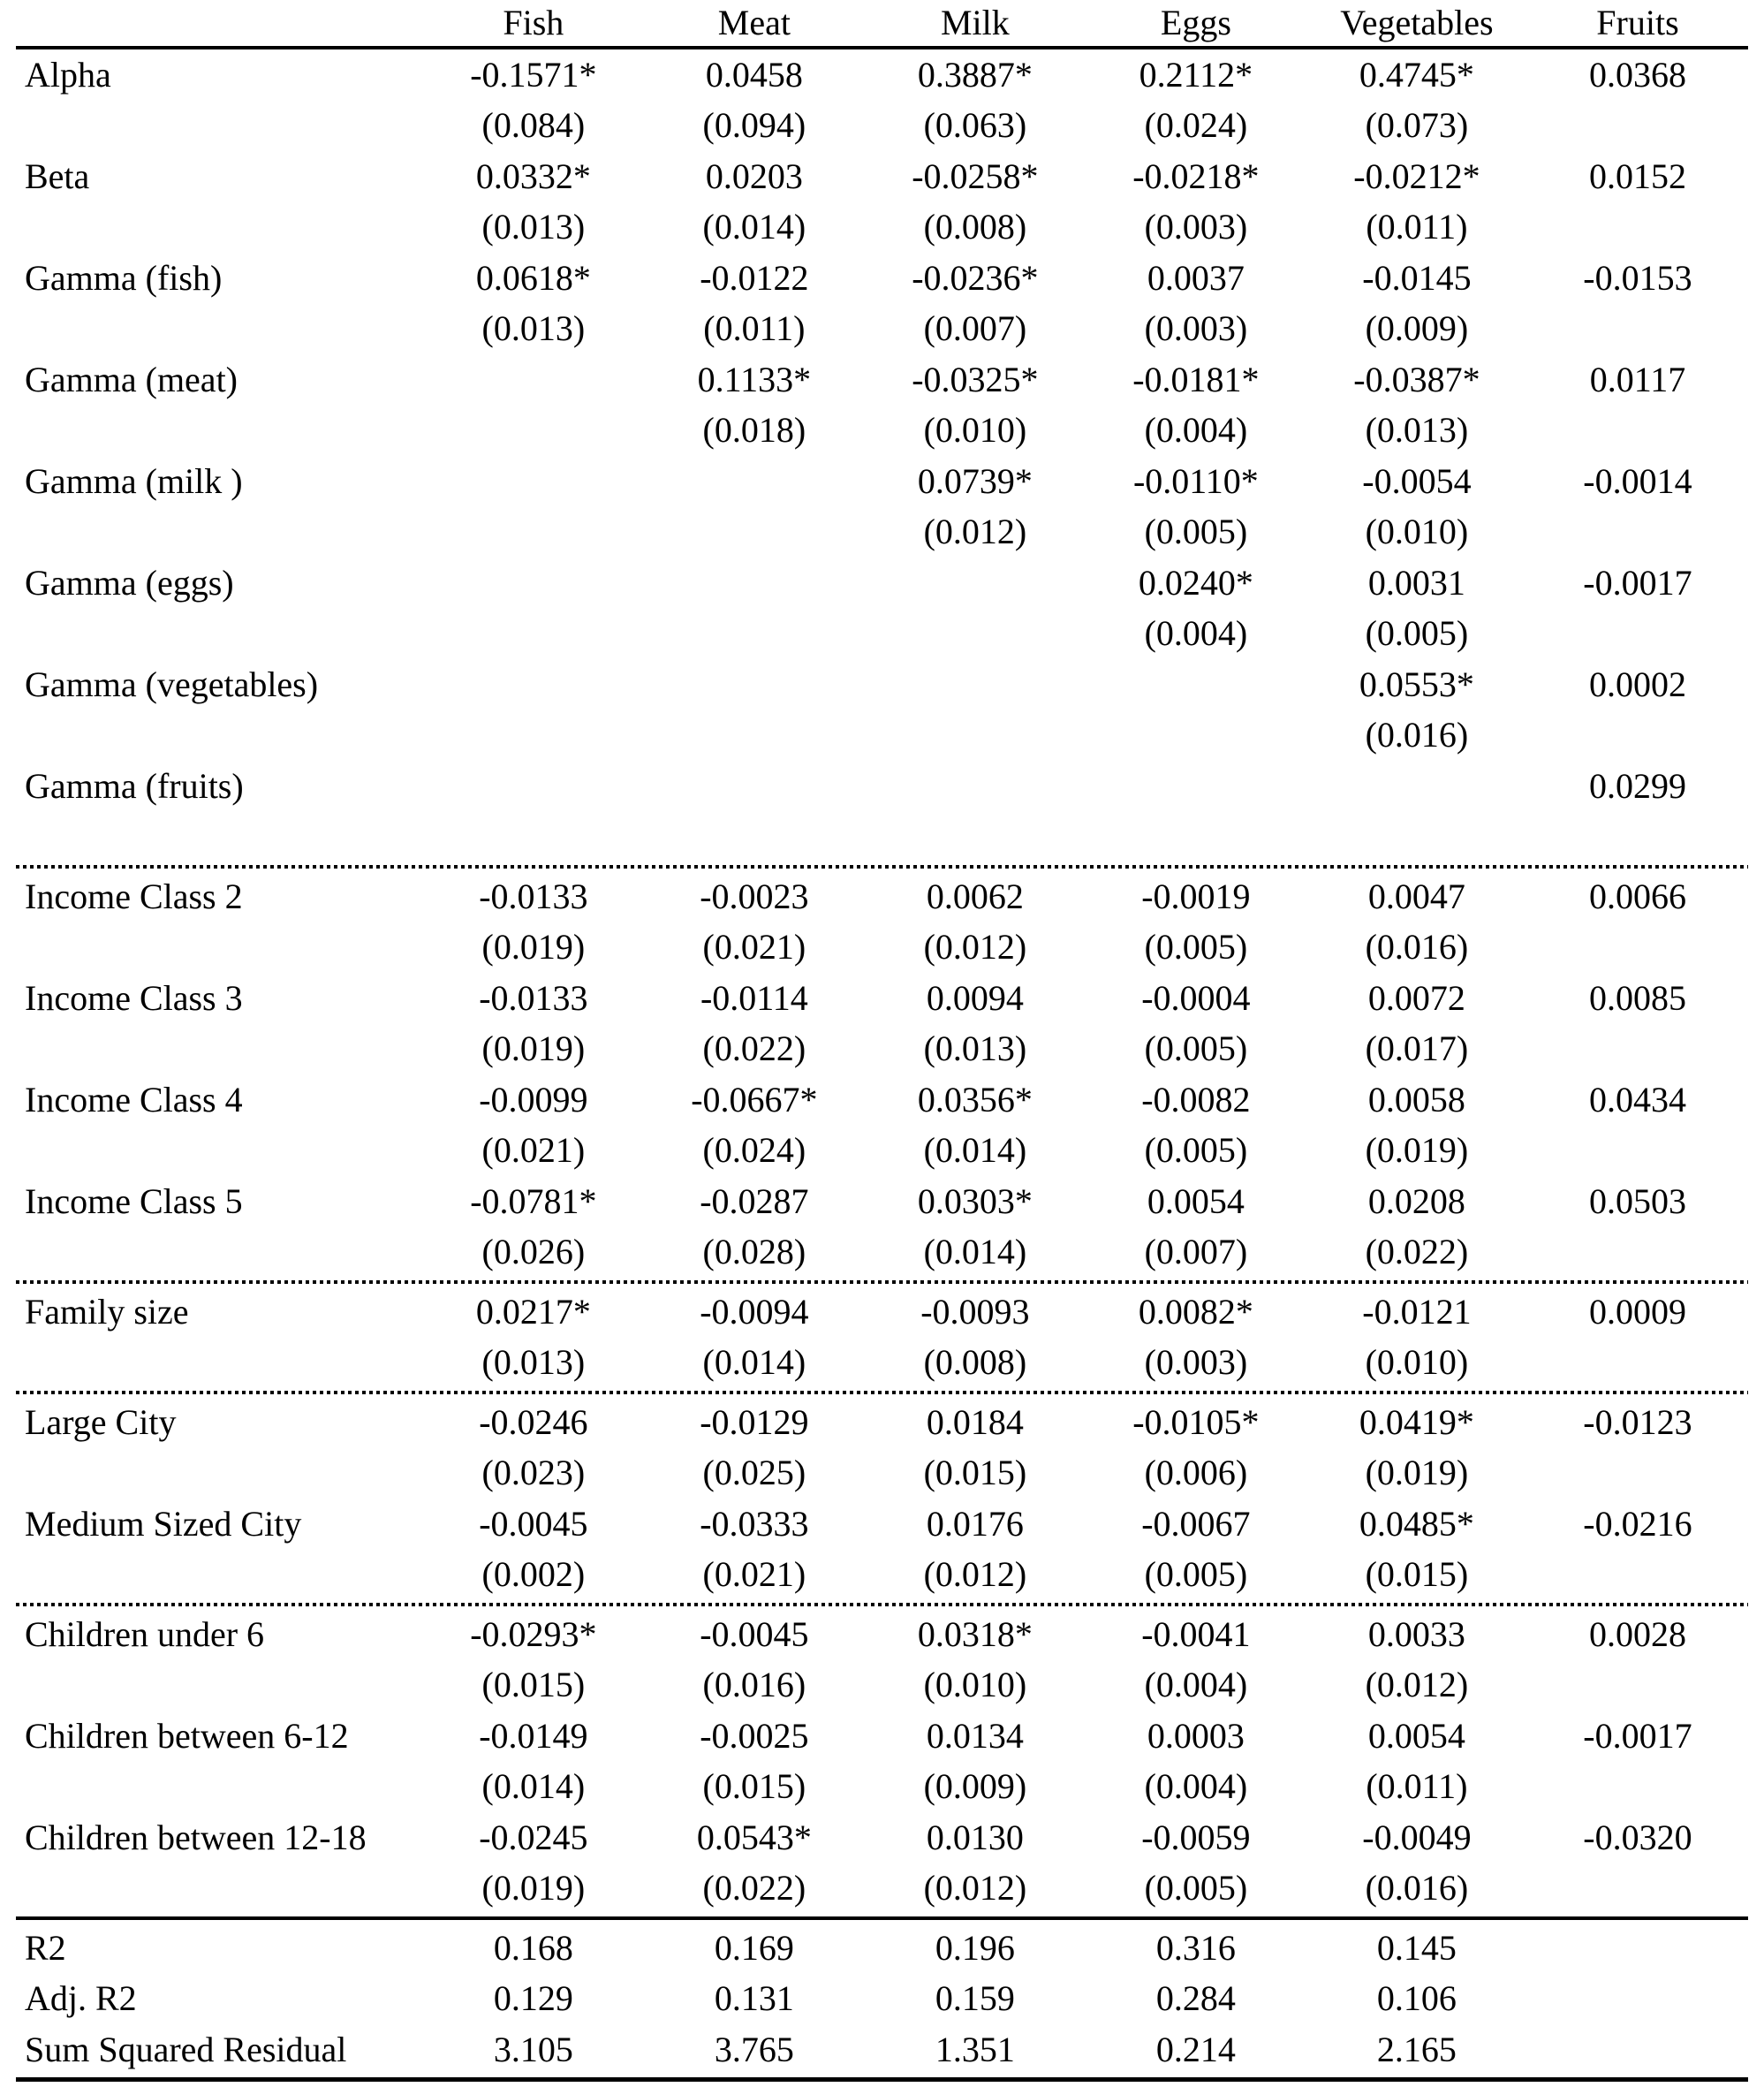 The width and height of the screenshot is (1764, 2087). I want to click on coefficient-cell: -0.0325*, so click(975, 379).